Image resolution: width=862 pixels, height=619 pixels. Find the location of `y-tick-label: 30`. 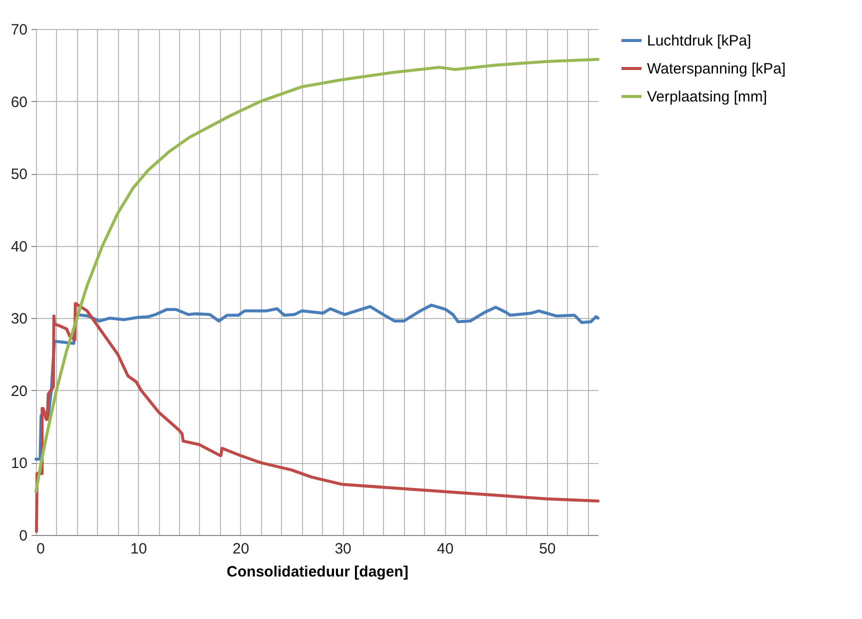

y-tick-label: 30 is located at coordinates (19, 319).